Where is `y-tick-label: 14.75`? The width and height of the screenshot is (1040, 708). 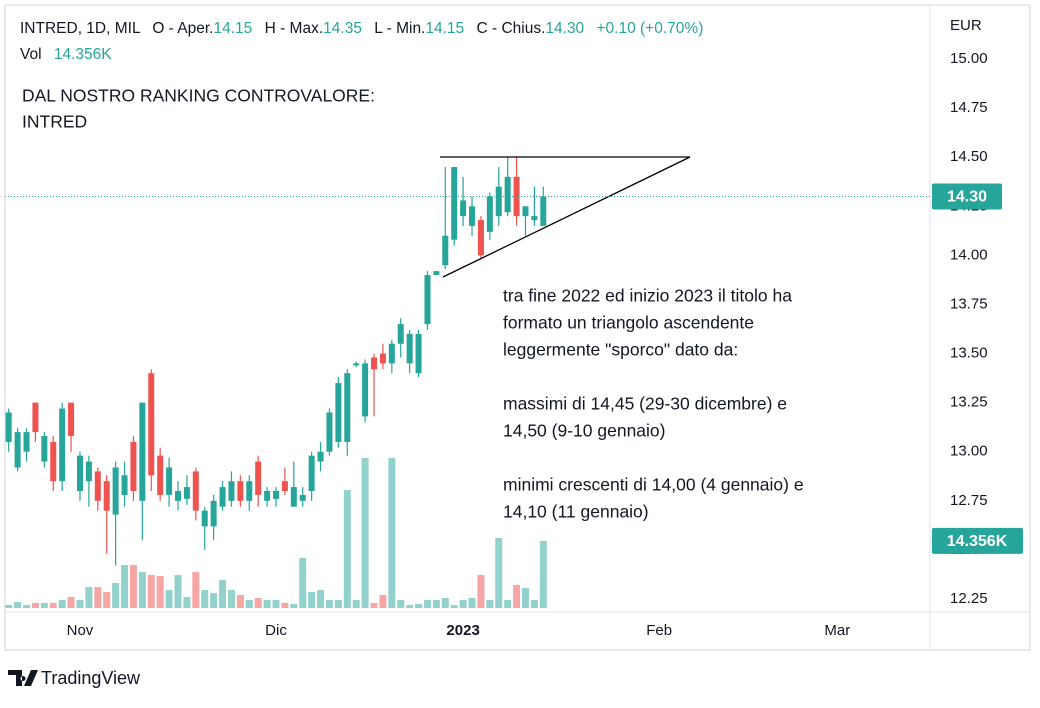 y-tick-label: 14.75 is located at coordinates (969, 107).